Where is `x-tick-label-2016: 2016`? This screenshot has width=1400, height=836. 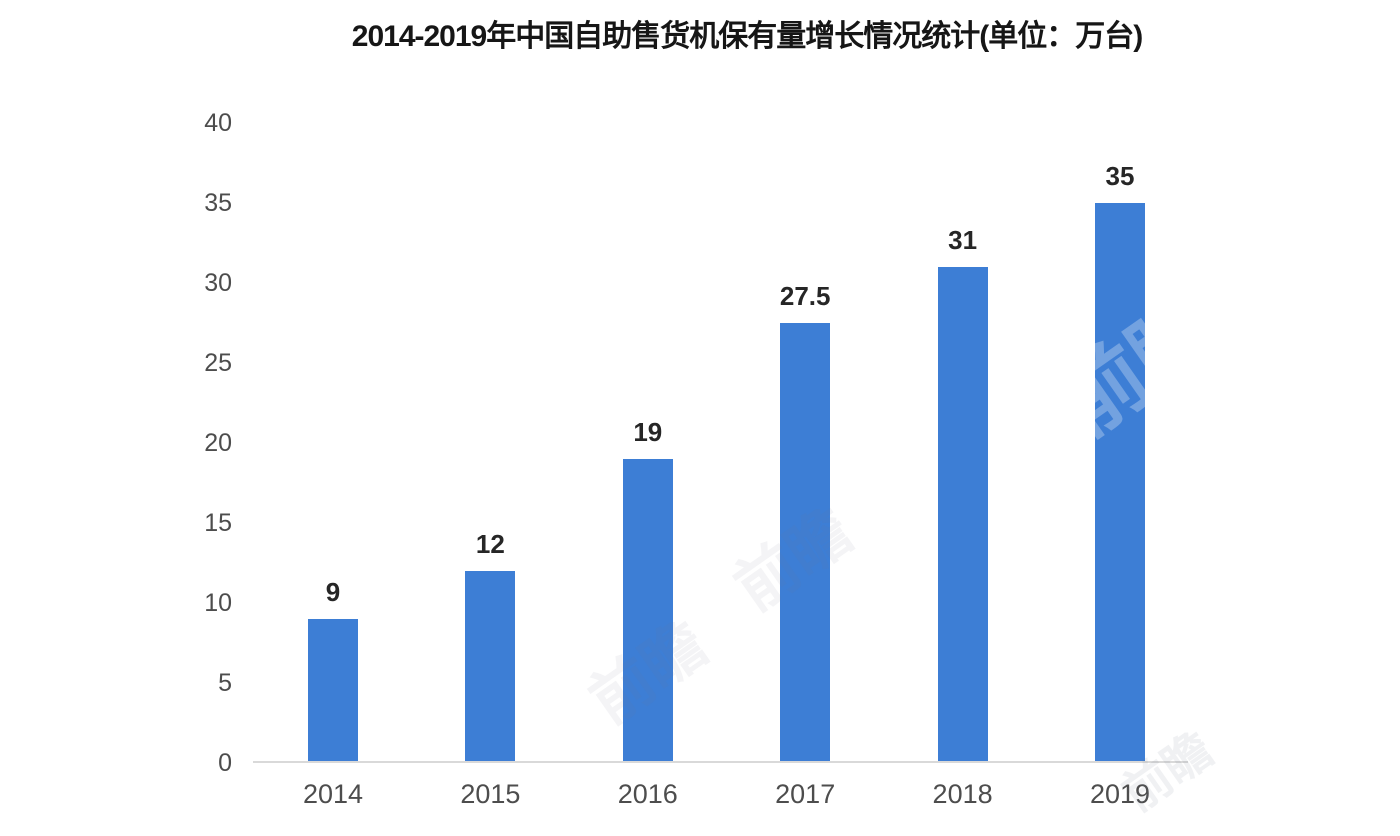 x-tick-label-2016: 2016 is located at coordinates (647, 794).